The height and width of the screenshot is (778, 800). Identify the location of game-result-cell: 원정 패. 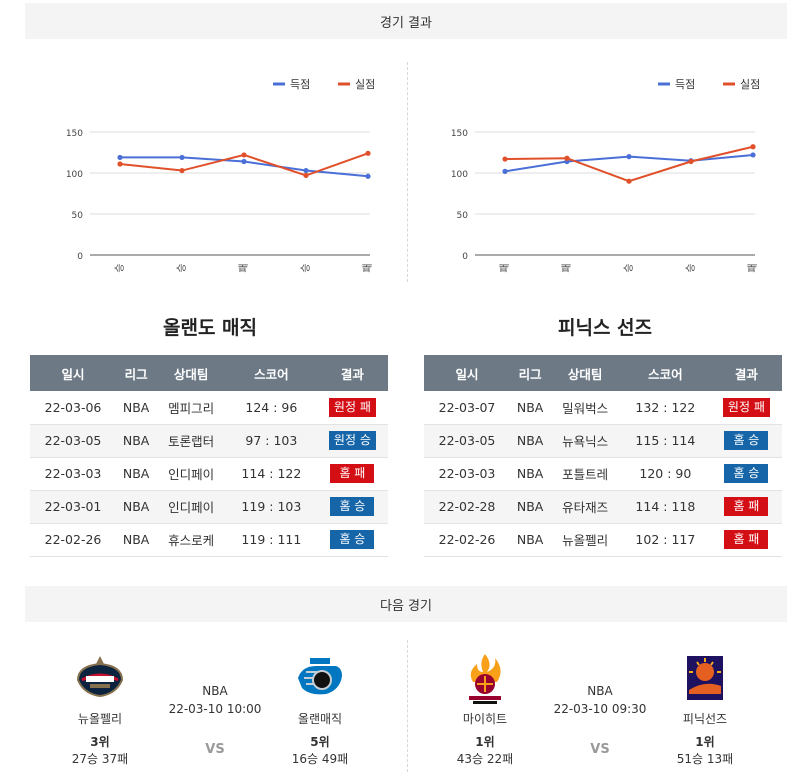
(746, 408).